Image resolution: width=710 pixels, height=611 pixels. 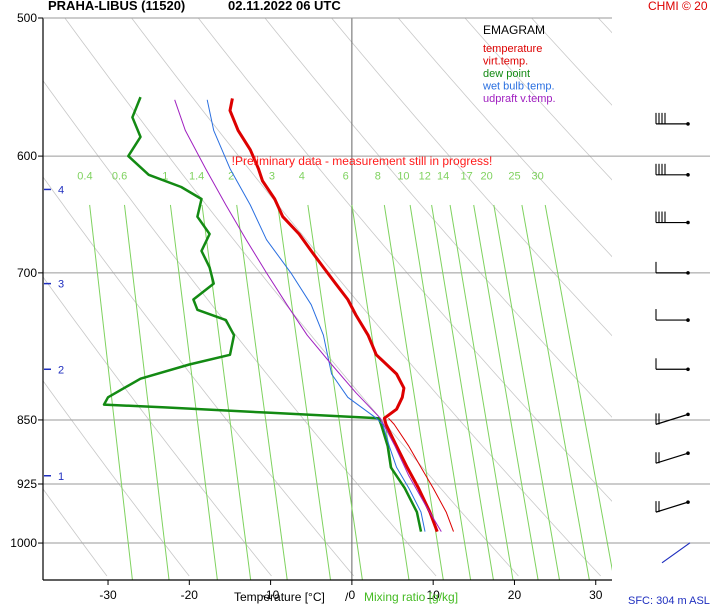 What do you see at coordinates (443, 176) in the screenshot?
I see `mixing-ratio-tick-label: 14` at bounding box center [443, 176].